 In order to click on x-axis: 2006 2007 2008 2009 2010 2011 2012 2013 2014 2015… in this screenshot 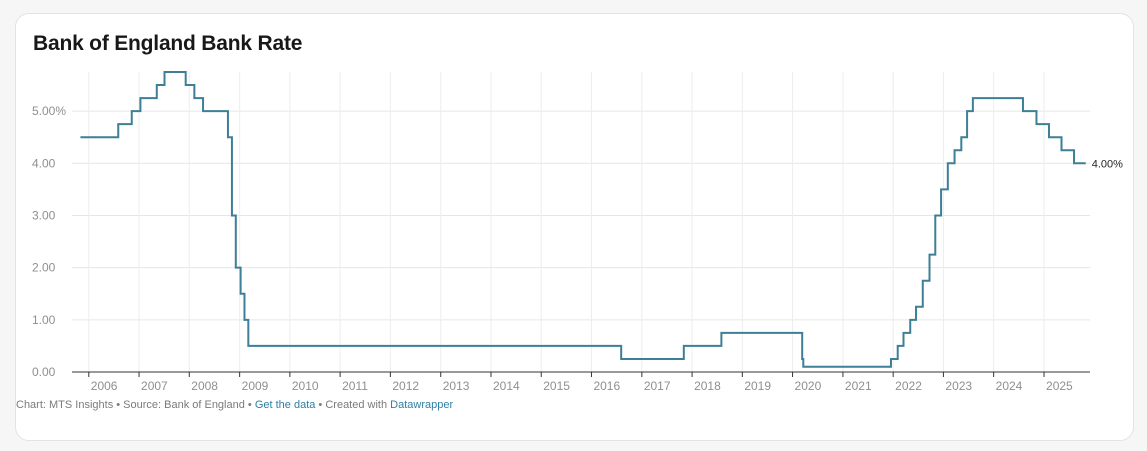, I will do `click(580, 382)`.